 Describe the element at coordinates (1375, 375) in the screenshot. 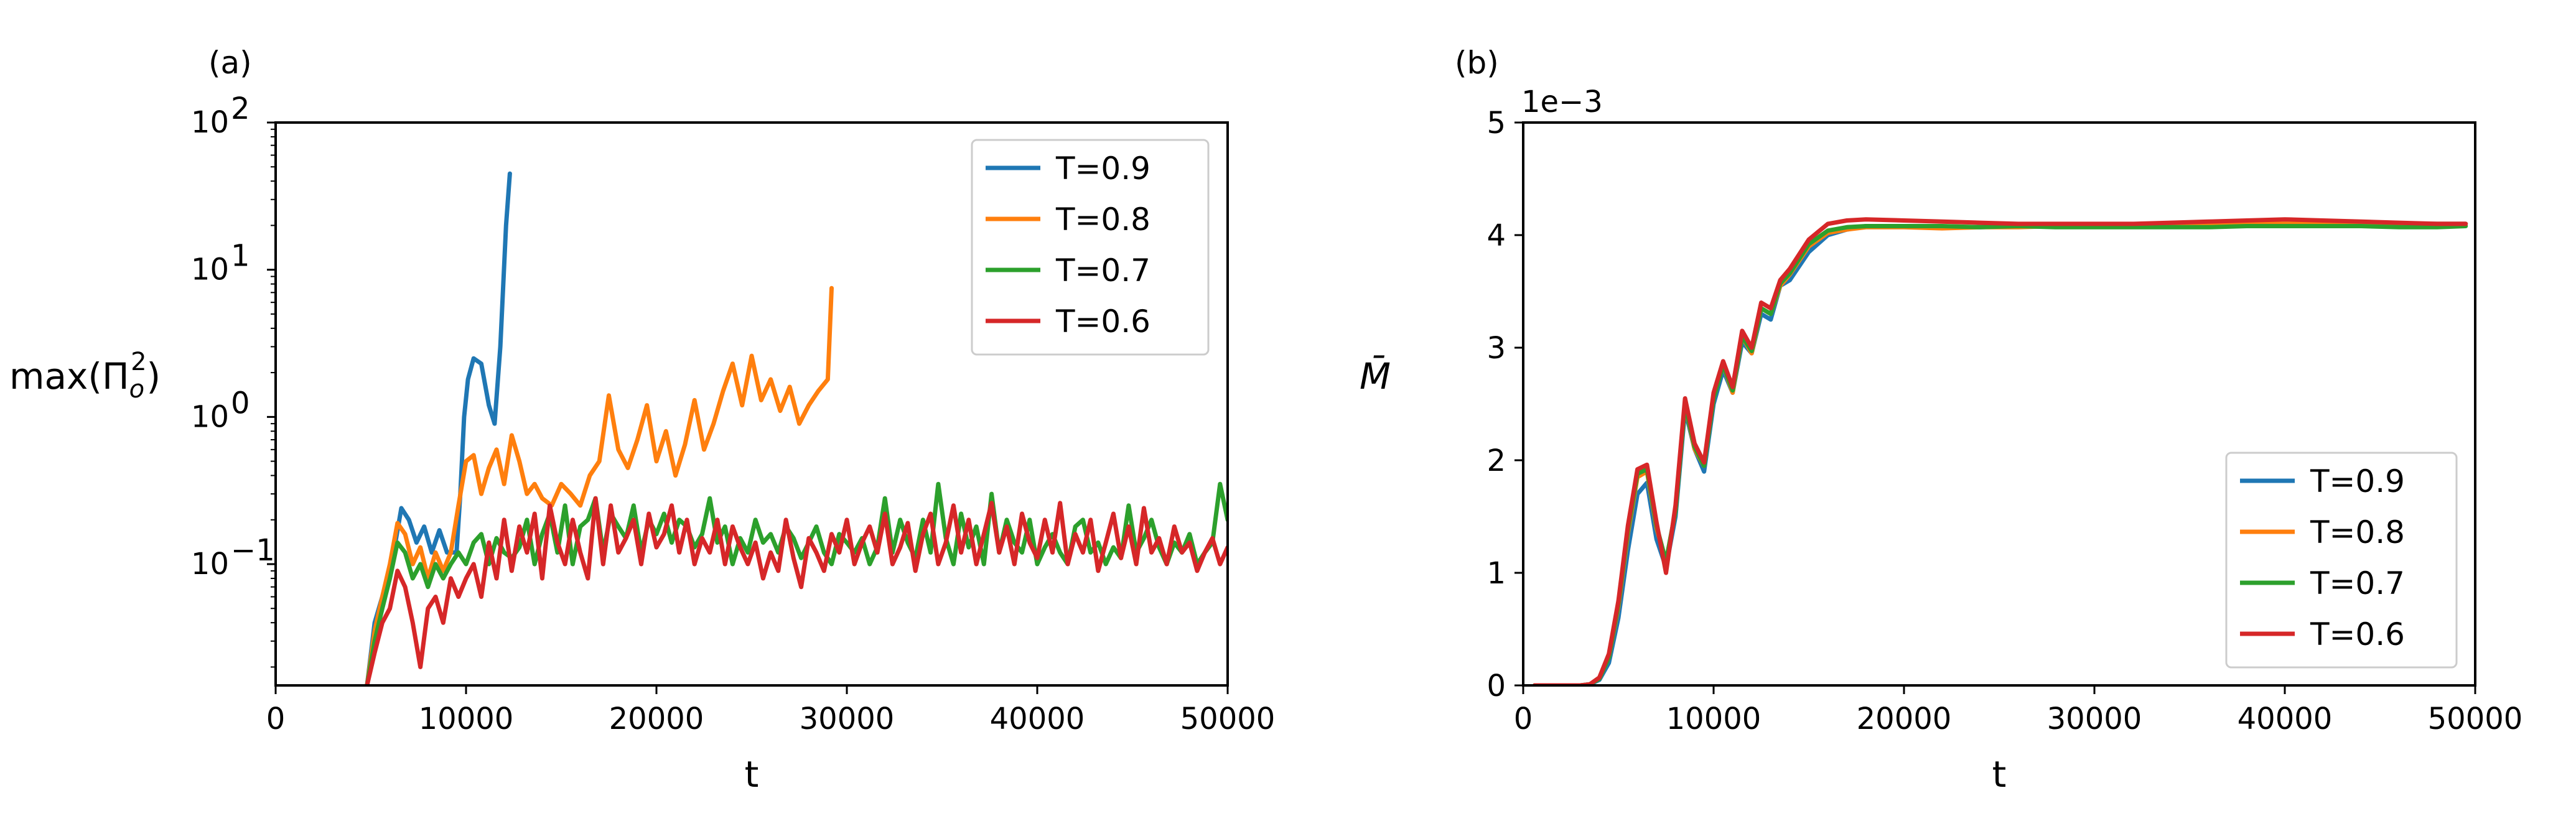

I see `panel-b-ylabel: M̄` at that location.